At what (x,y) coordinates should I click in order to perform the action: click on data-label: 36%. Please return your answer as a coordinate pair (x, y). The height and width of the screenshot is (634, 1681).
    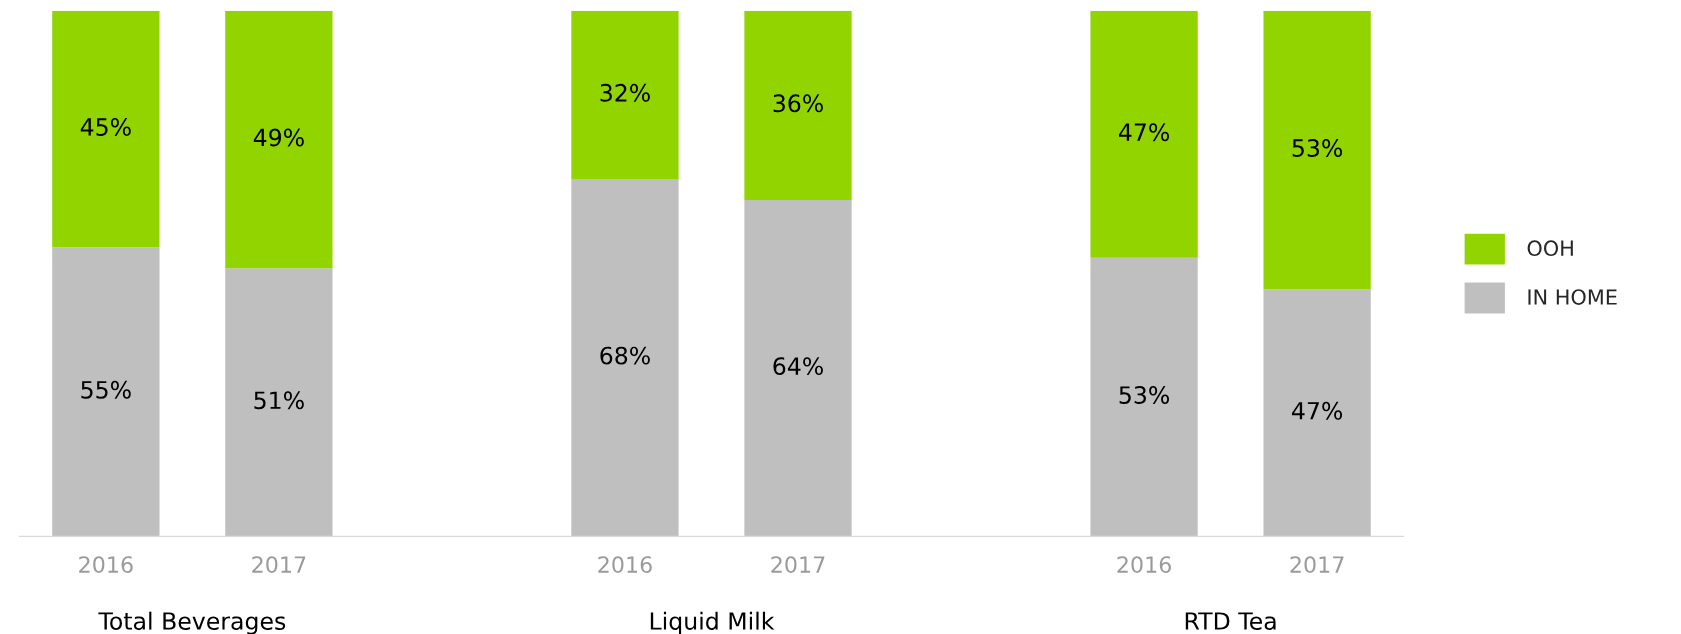
    Looking at the image, I should click on (798, 103).